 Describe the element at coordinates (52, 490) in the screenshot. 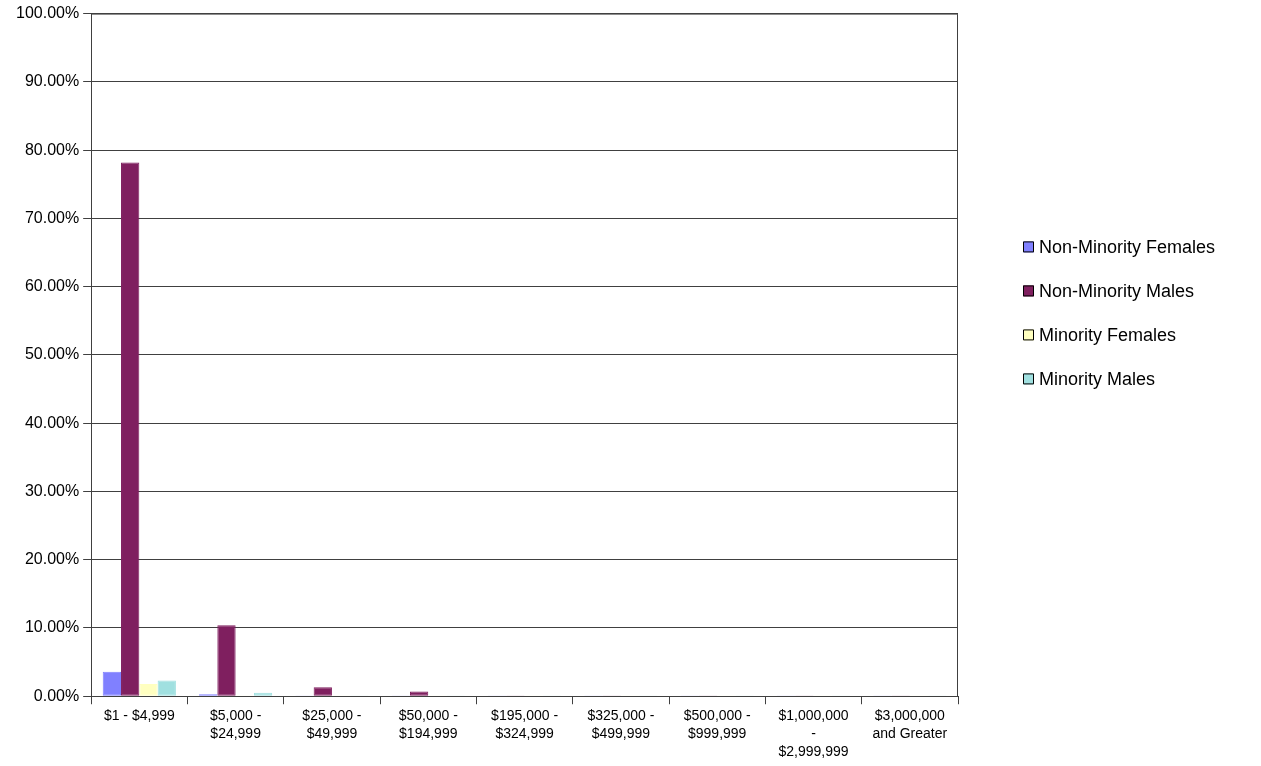

I see `y-tick-label: 30.00%` at that location.